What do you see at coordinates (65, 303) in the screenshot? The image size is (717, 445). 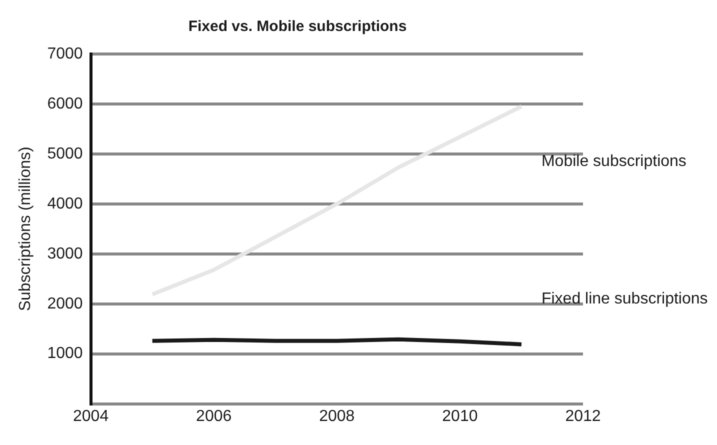 I see `y-tick-label: 2000` at bounding box center [65, 303].